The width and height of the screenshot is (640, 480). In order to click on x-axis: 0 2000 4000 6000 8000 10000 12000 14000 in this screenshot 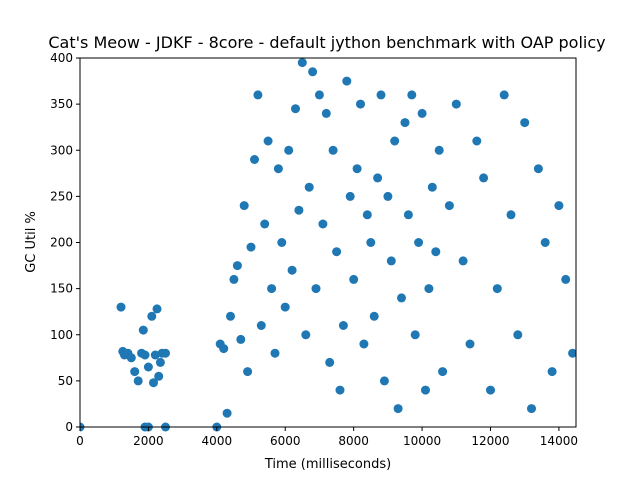, I will do `click(327, 437)`.